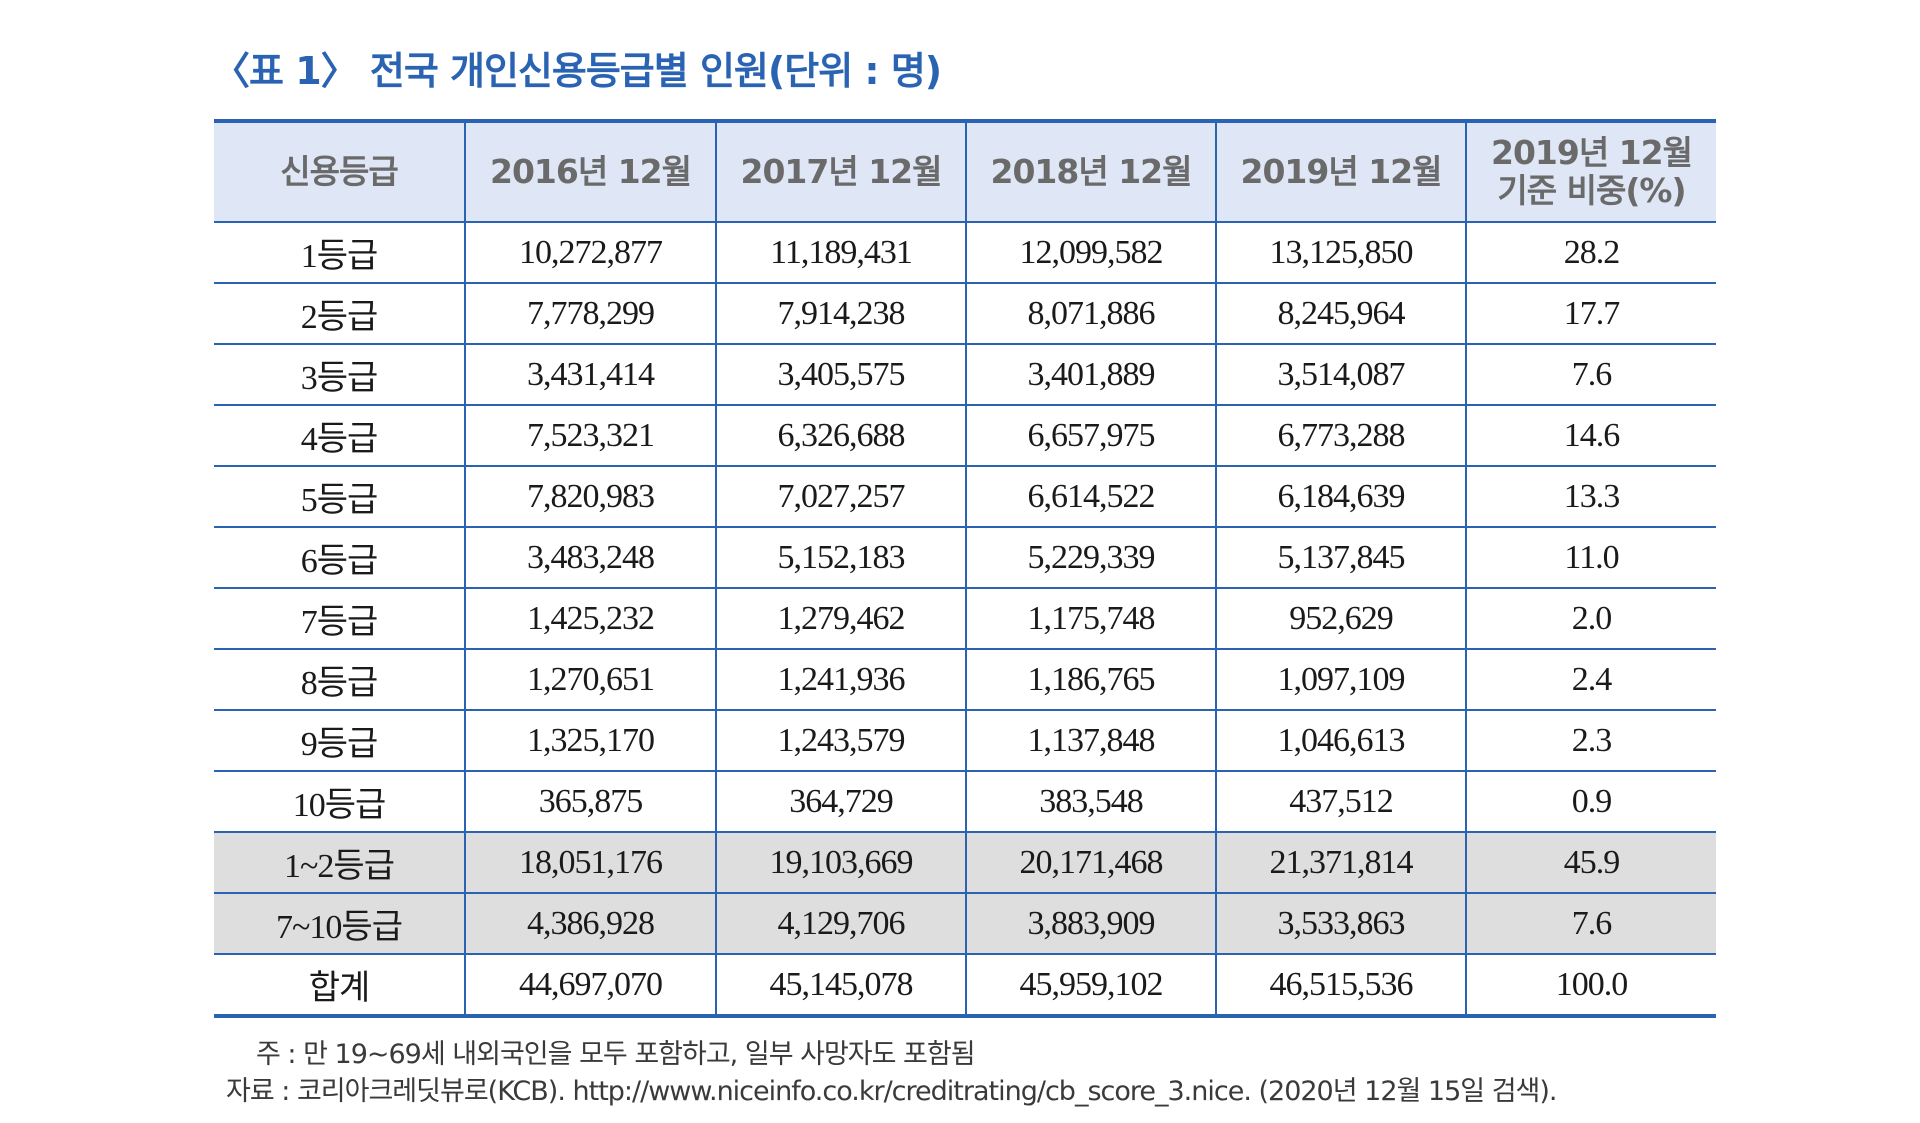  Describe the element at coordinates (590, 172) in the screenshot. I see `header-2016-dec: 2016년 12월` at that location.